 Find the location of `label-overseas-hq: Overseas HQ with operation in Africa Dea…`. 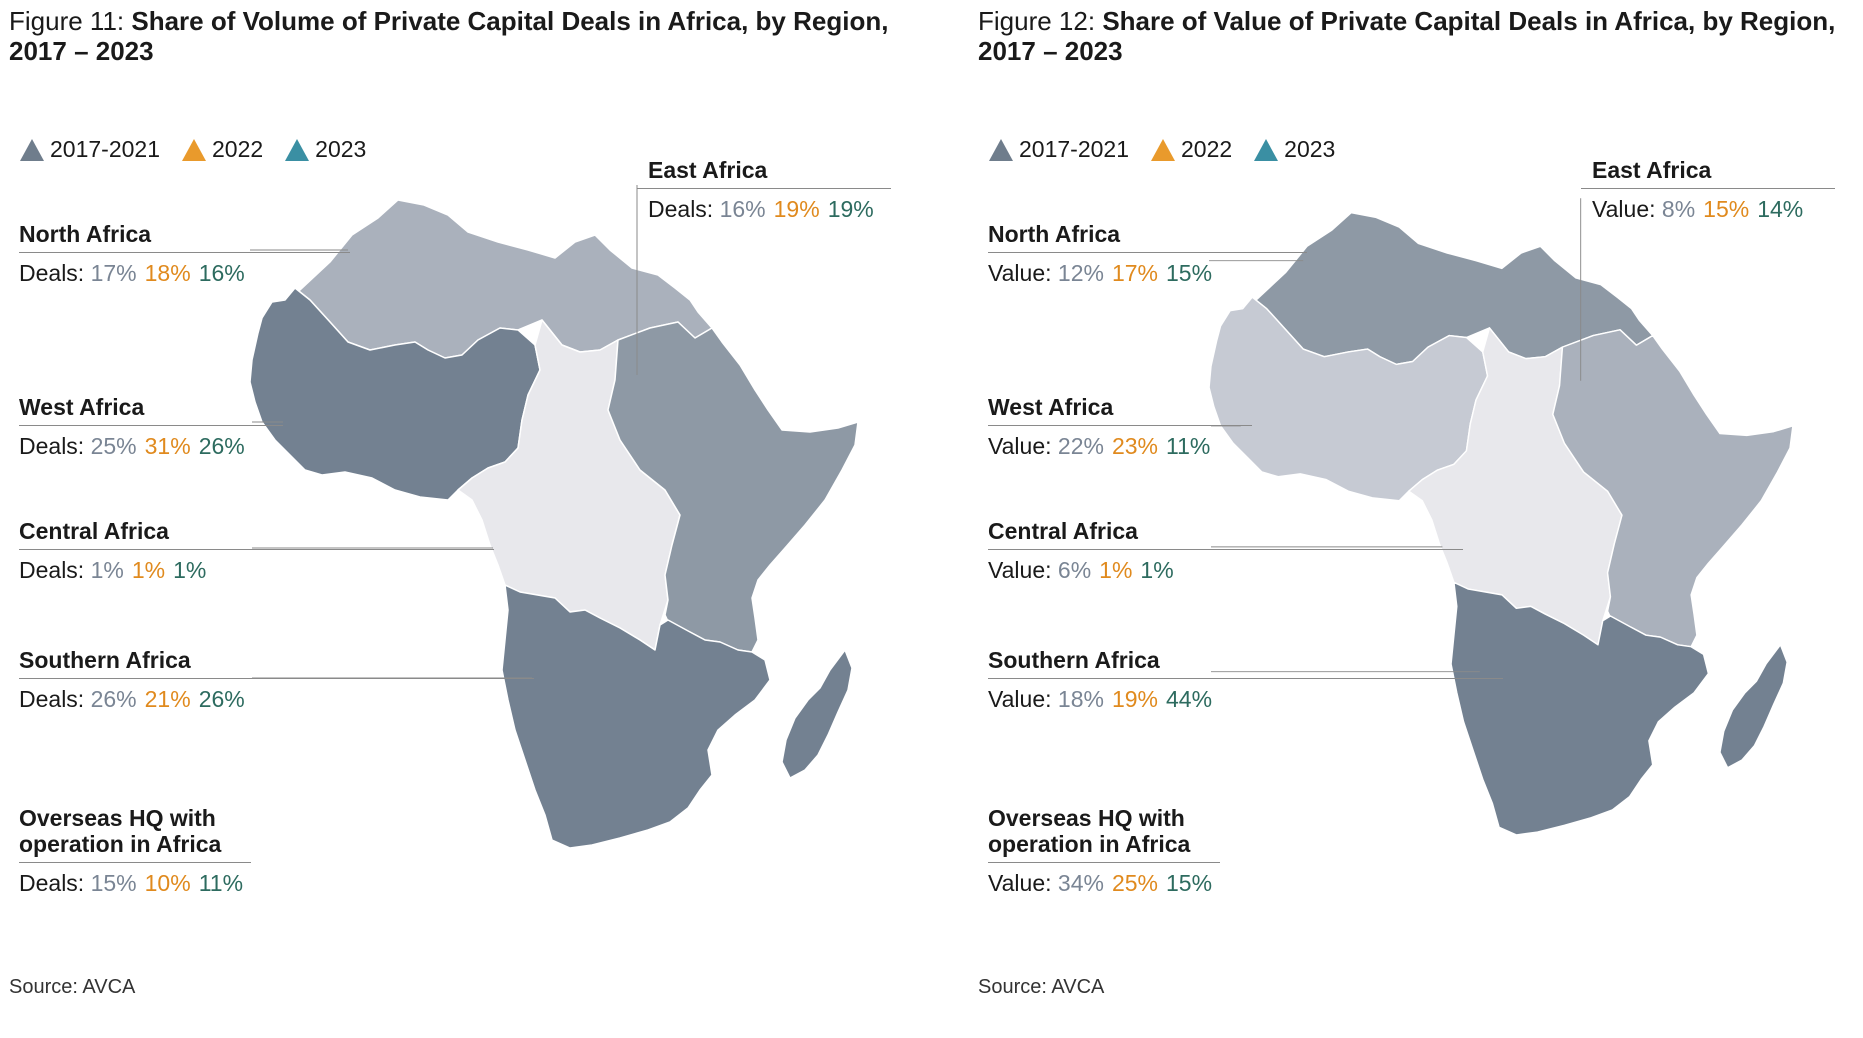

label-overseas-hq: Overseas HQ with operation in Africa Dea… is located at coordinates (135, 850).